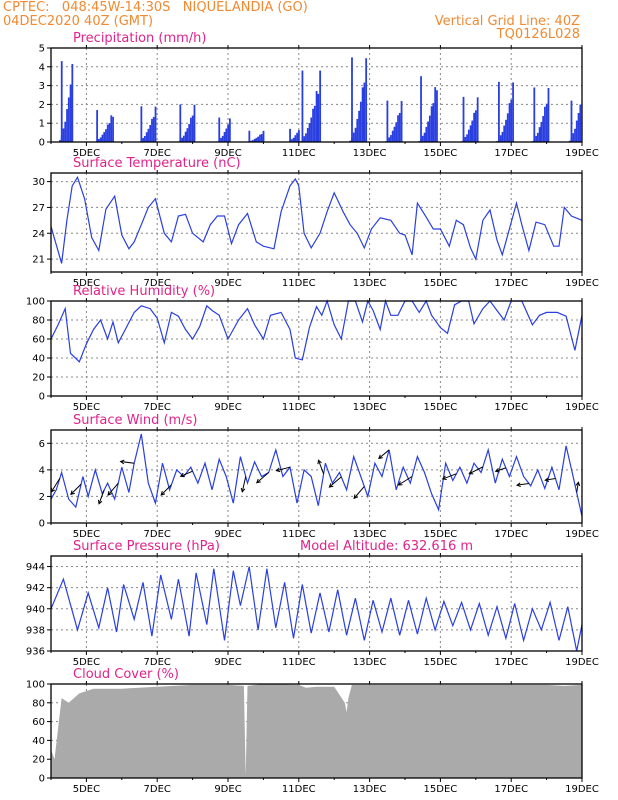 Image resolution: width=618 pixels, height=800 pixels. Describe the element at coordinates (35, 567) in the screenshot. I see `y-tick-label: 944` at that location.